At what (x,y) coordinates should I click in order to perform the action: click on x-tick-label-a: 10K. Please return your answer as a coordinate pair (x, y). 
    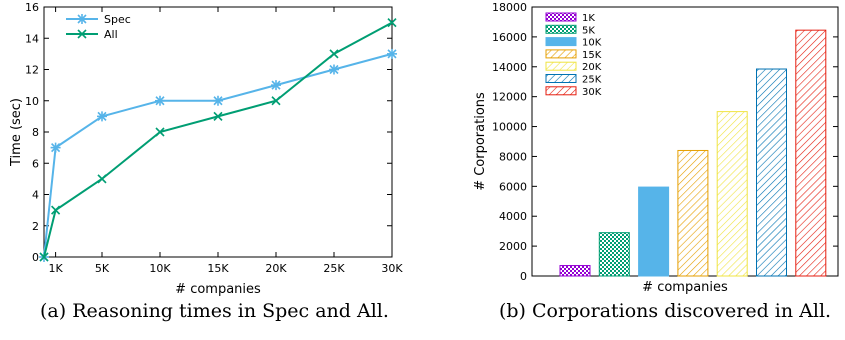
    Looking at the image, I should click on (160, 268).